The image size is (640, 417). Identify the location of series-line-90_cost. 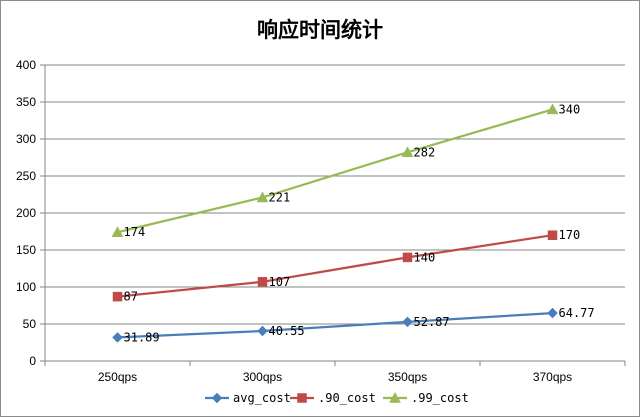
(335, 266).